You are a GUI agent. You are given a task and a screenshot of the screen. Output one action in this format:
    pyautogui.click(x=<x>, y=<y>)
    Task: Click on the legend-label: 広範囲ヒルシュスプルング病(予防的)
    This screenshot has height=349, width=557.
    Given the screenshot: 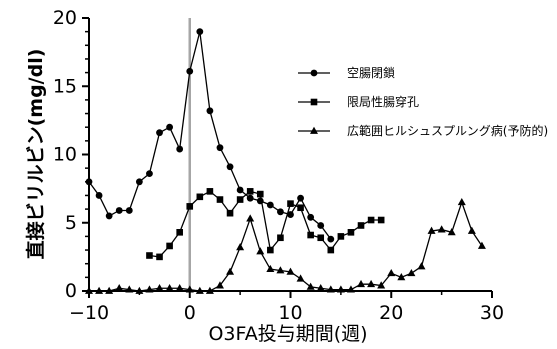 What is the action you would take?
    pyautogui.click(x=447, y=130)
    